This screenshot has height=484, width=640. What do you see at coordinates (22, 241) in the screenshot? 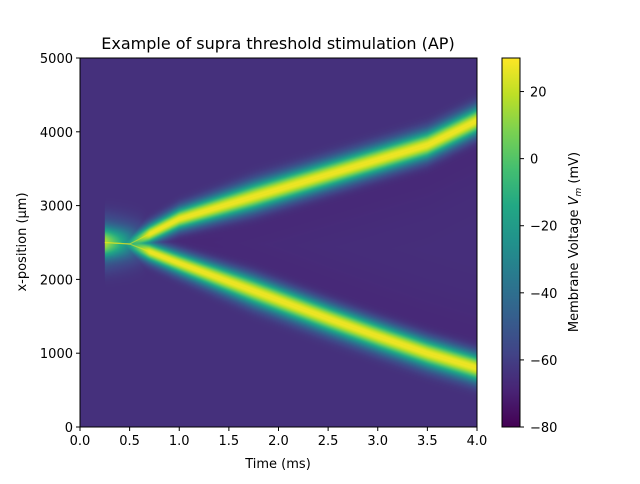
I see `y-axis-label: x-position (μm)` at bounding box center [22, 241].